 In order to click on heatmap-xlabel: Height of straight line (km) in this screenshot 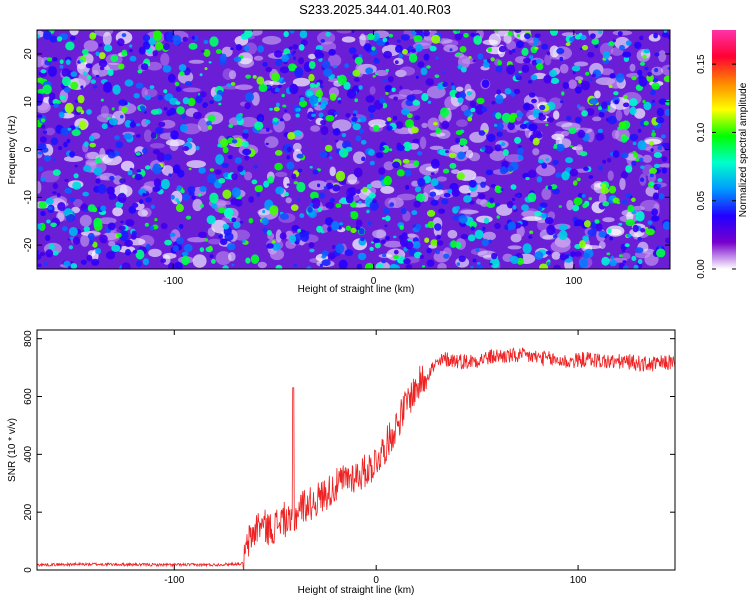, I will do `click(356, 289)`.